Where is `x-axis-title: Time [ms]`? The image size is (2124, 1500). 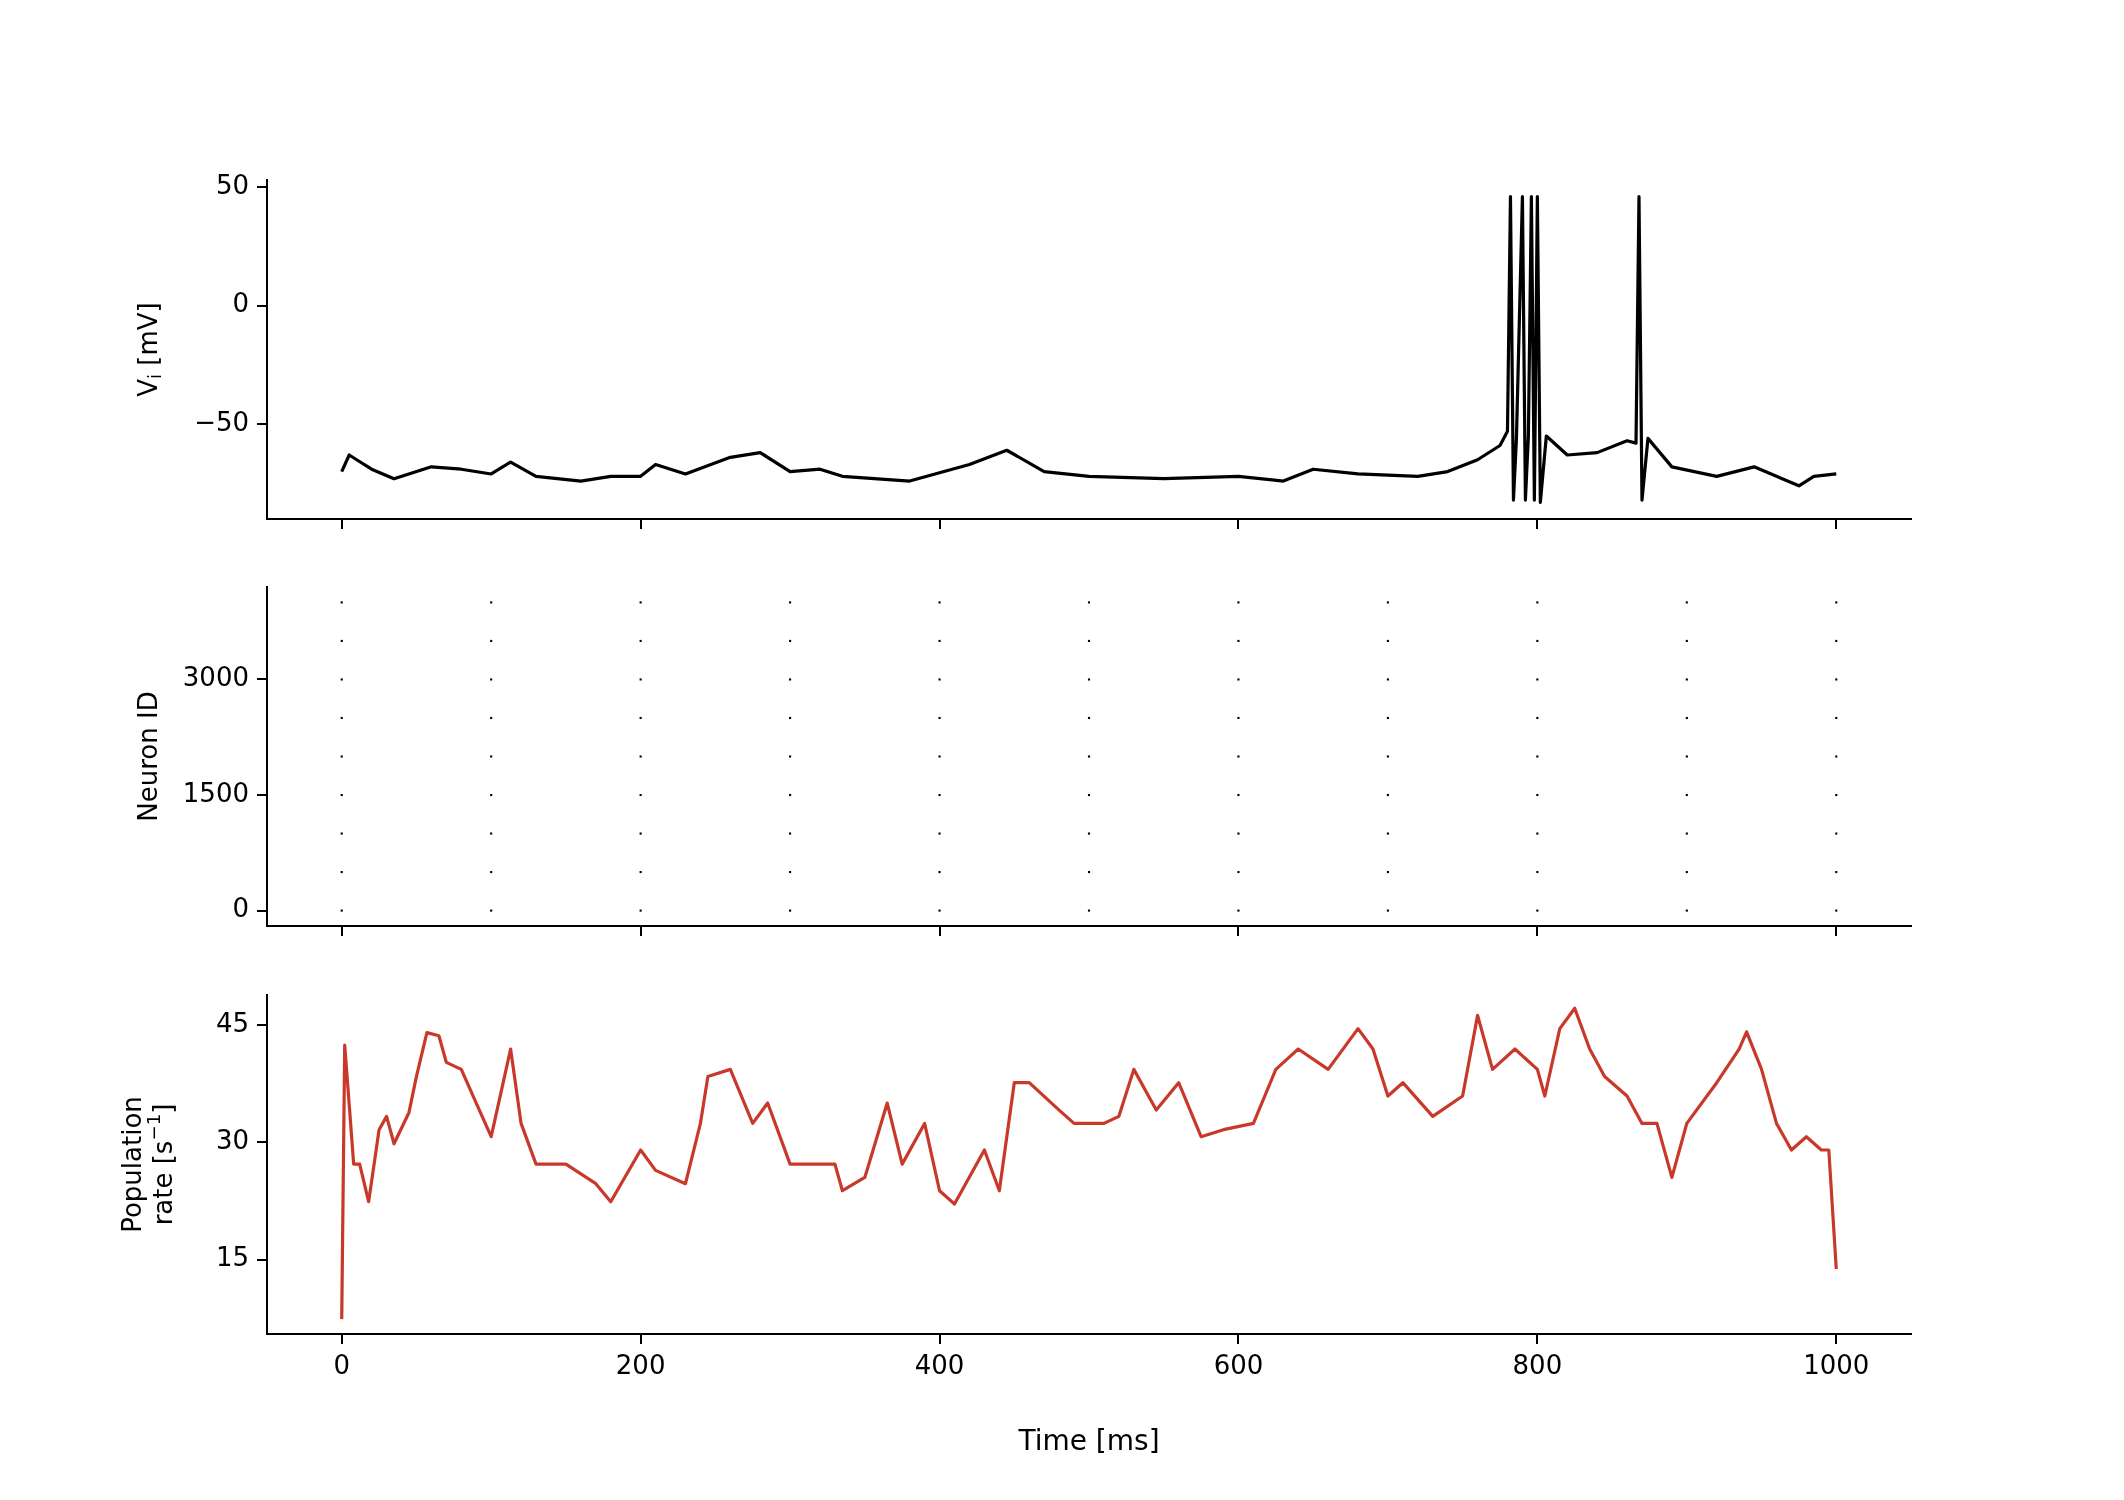
x-axis-title: Time [ms] is located at coordinates (1088, 1441).